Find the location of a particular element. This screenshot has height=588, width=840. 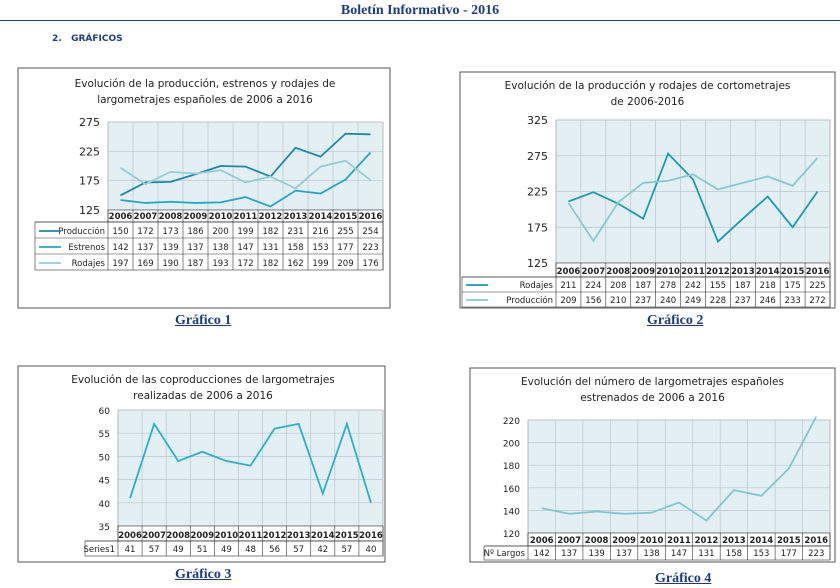

y-tick-label: 125 is located at coordinates (537, 263).